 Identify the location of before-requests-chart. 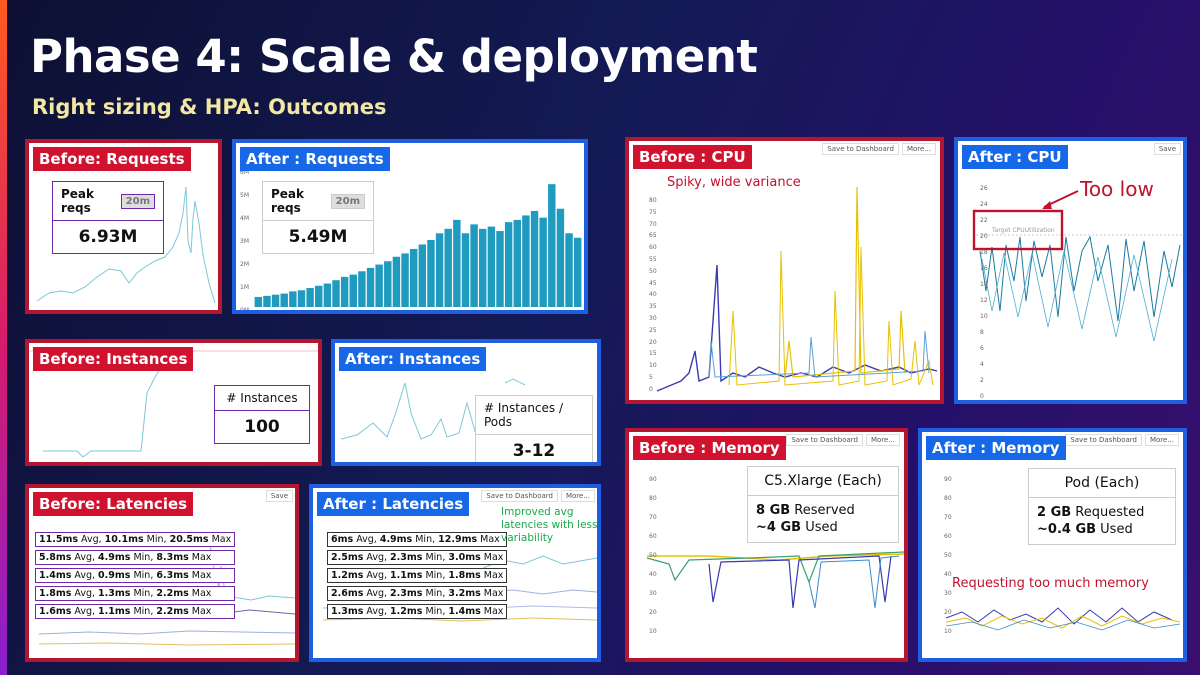
(126, 245).